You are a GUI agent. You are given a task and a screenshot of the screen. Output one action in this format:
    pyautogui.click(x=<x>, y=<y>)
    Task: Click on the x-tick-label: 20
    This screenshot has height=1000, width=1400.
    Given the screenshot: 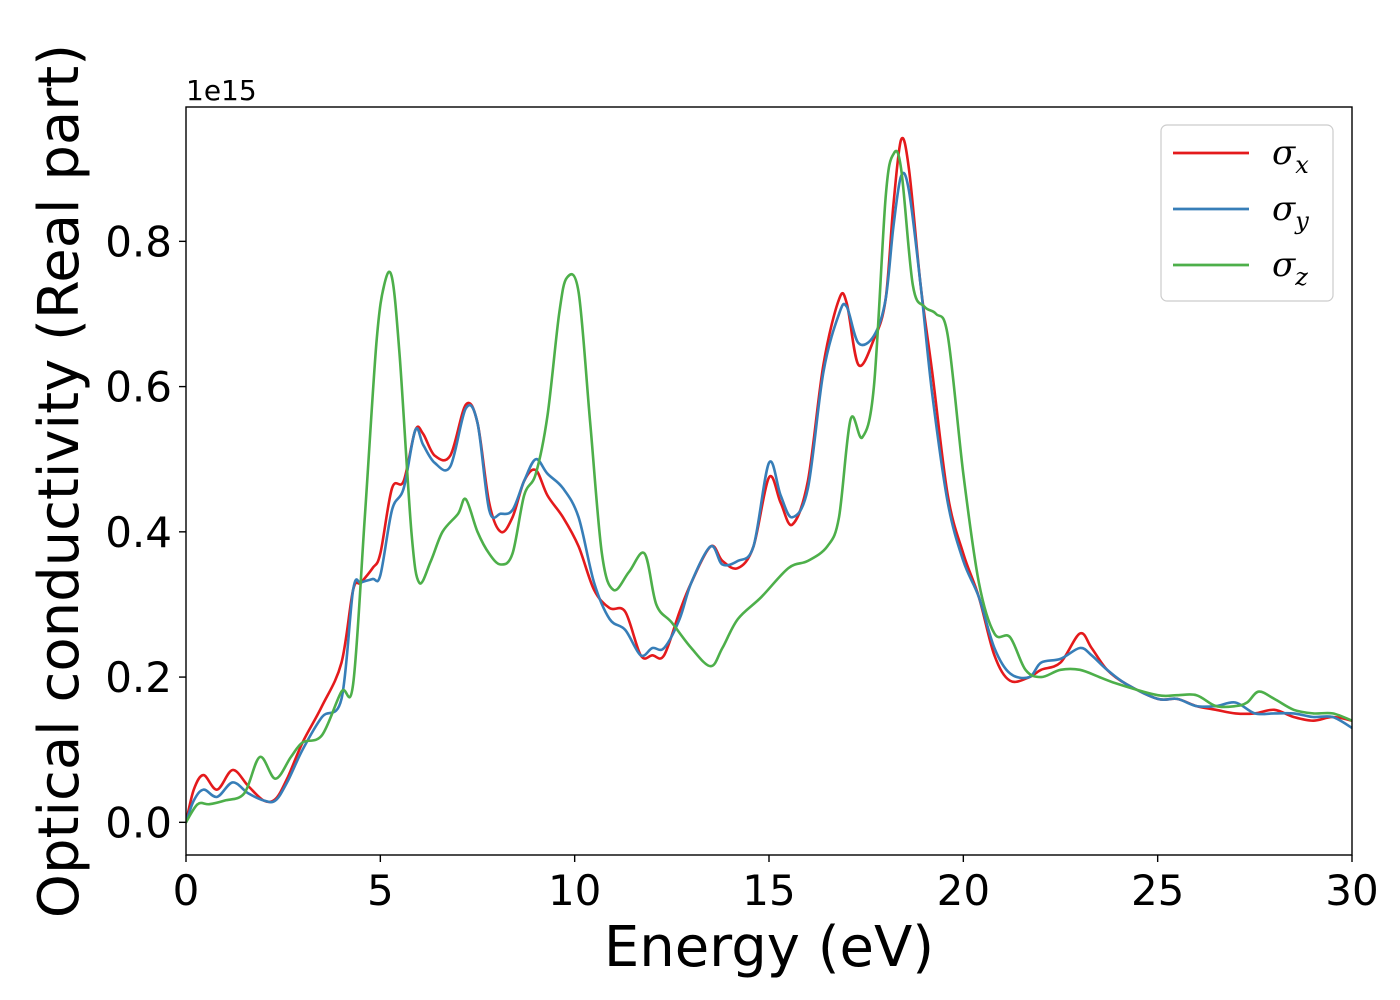 What is the action you would take?
    pyautogui.click(x=963, y=890)
    